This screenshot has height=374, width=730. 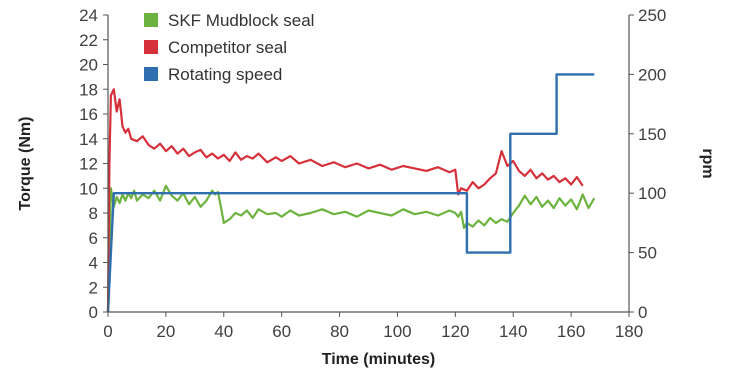 I want to click on y-left-tick-label: 20, so click(x=88, y=65).